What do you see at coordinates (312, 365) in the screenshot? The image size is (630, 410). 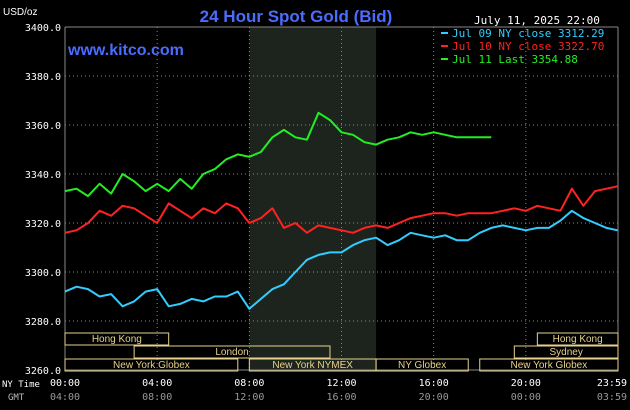 I see `session-label-bottom-1: New York NYMEX` at bounding box center [312, 365].